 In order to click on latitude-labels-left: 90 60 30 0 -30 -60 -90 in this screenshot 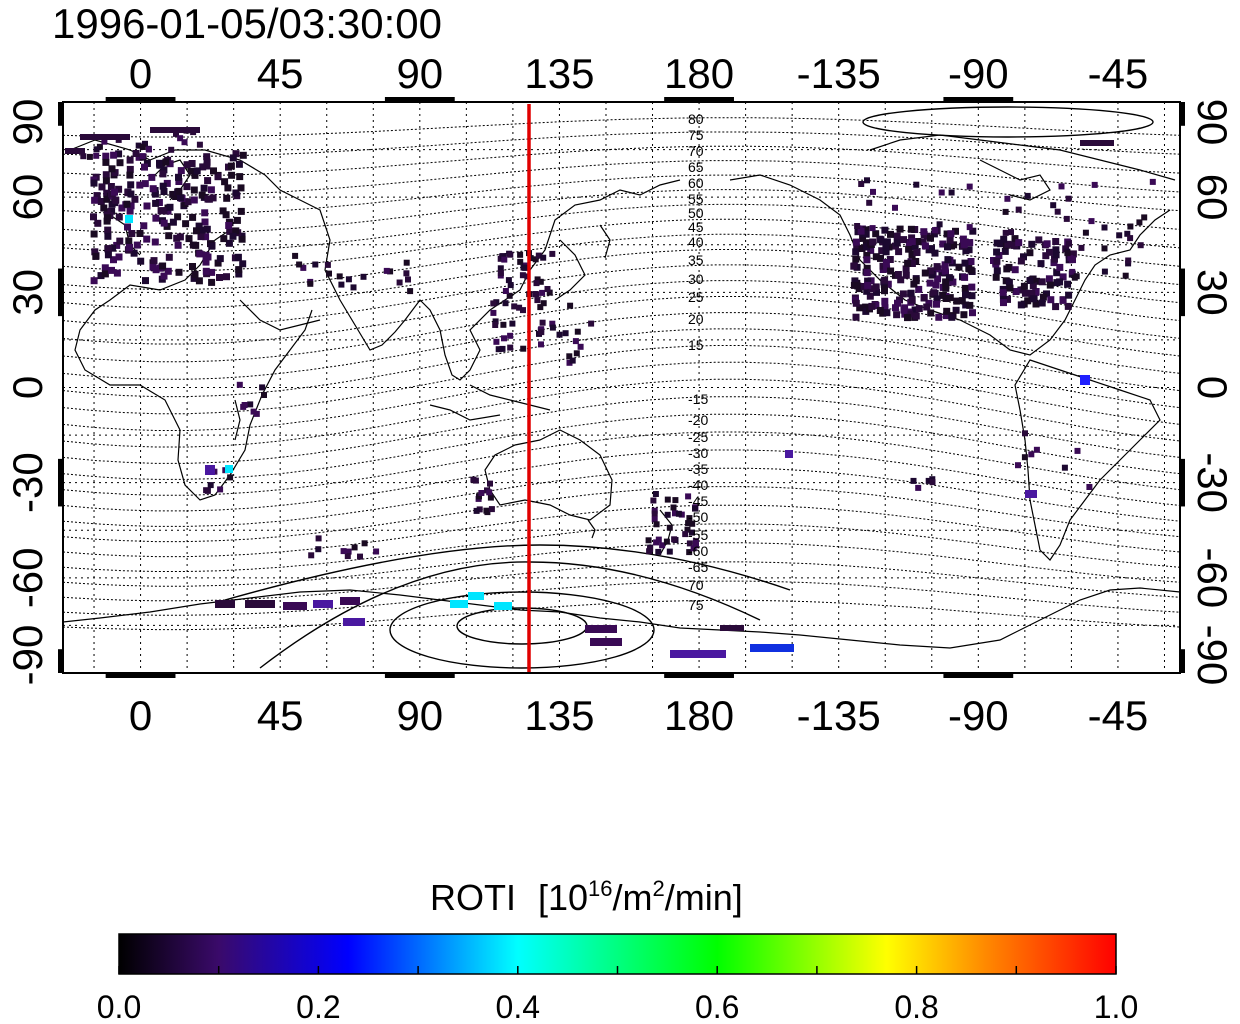, I will do `click(27, 392)`.